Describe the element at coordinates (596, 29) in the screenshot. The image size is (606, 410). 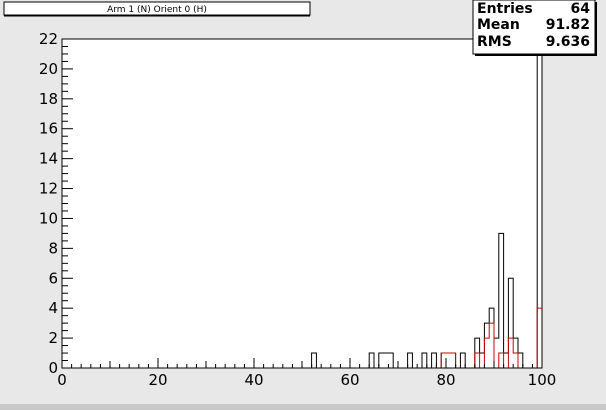
I see `stats-box-shadow-right` at that location.